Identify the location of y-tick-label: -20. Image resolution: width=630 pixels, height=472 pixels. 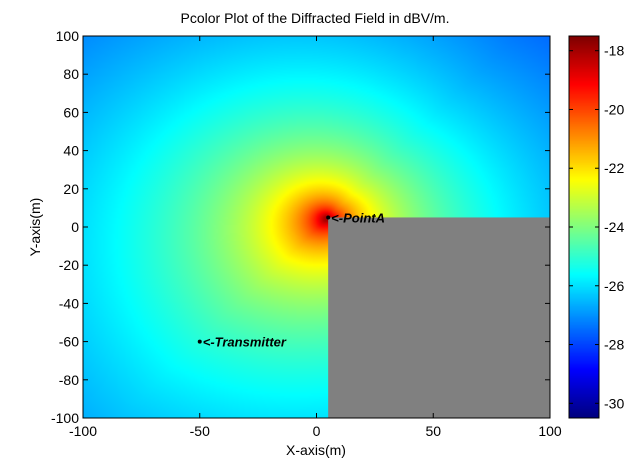
(69, 265).